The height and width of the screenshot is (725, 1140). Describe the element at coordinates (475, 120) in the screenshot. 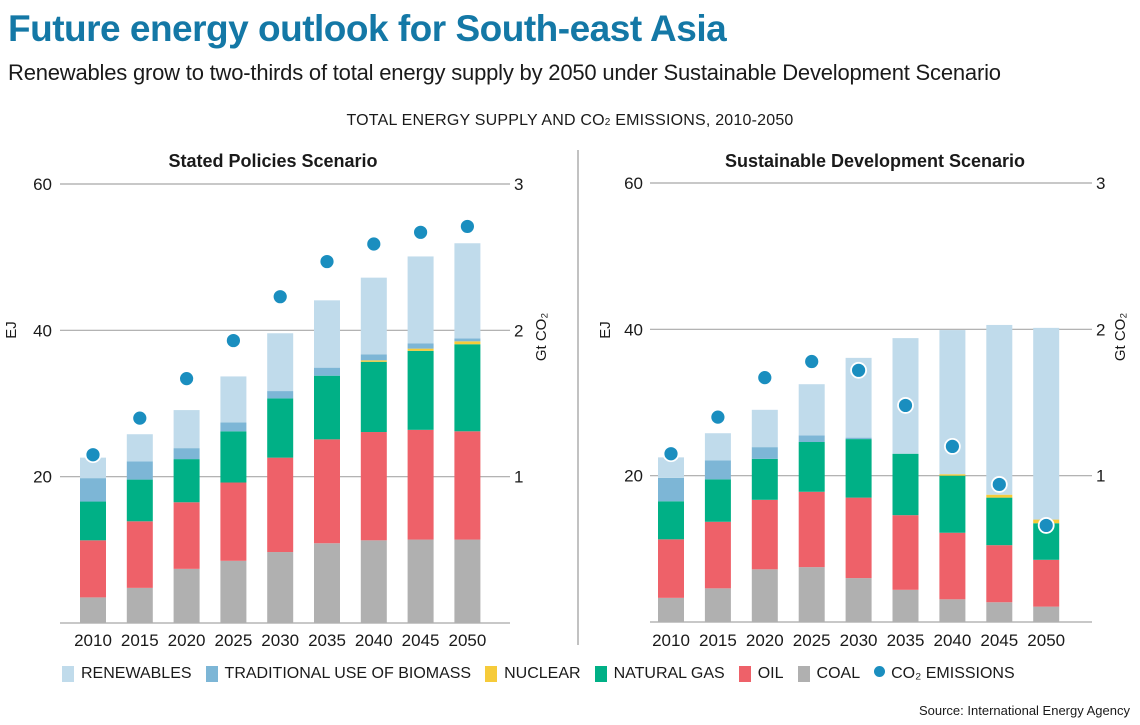

I see `chart-title-main: TOTAL ENERGY SUPPLY AND CO` at that location.